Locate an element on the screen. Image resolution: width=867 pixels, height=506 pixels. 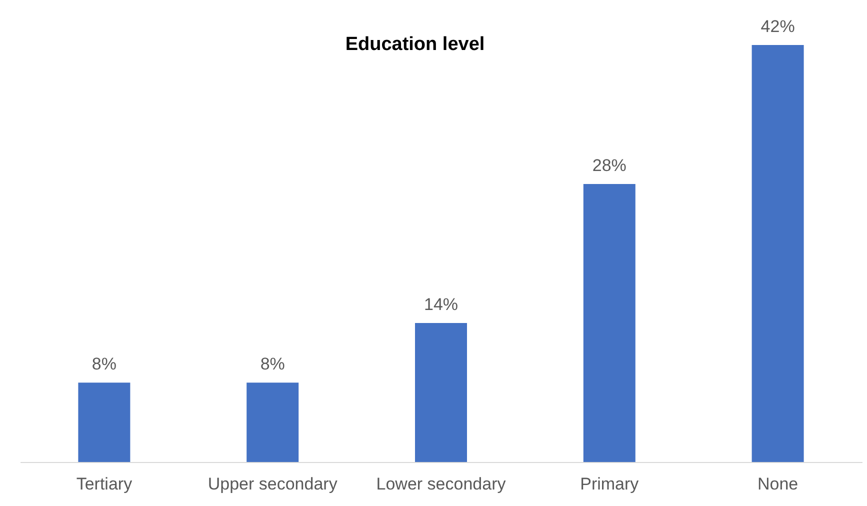
x-tick-label: None is located at coordinates (777, 484).